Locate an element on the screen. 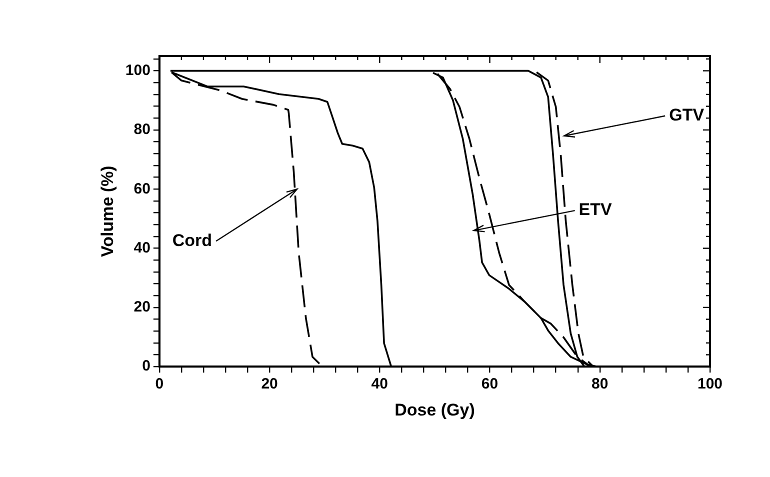 This screenshot has width=770, height=477. x-tick-label: 0 is located at coordinates (159, 384).